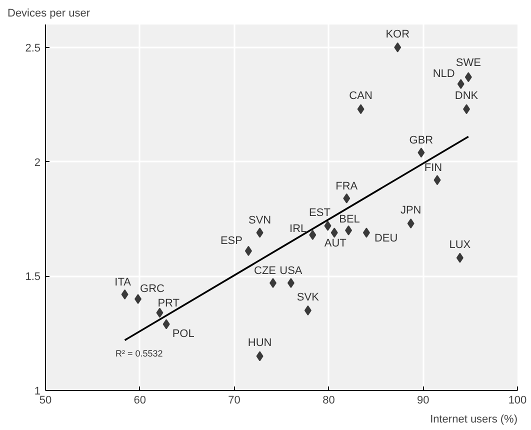 The height and width of the screenshot is (430, 531). I want to click on annotation: LUX, so click(460, 244).